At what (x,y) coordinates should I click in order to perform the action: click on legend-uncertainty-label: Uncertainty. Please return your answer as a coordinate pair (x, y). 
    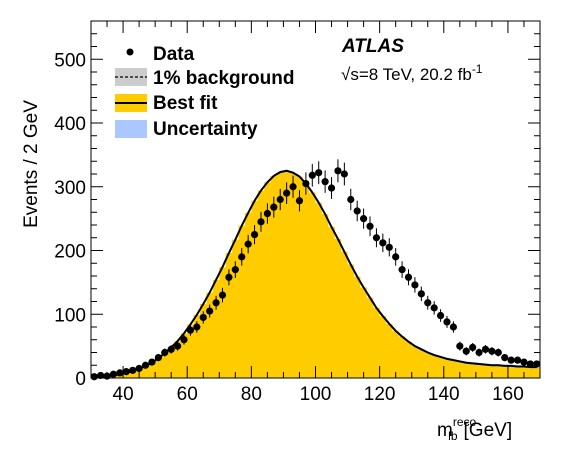
    Looking at the image, I should click on (205, 129).